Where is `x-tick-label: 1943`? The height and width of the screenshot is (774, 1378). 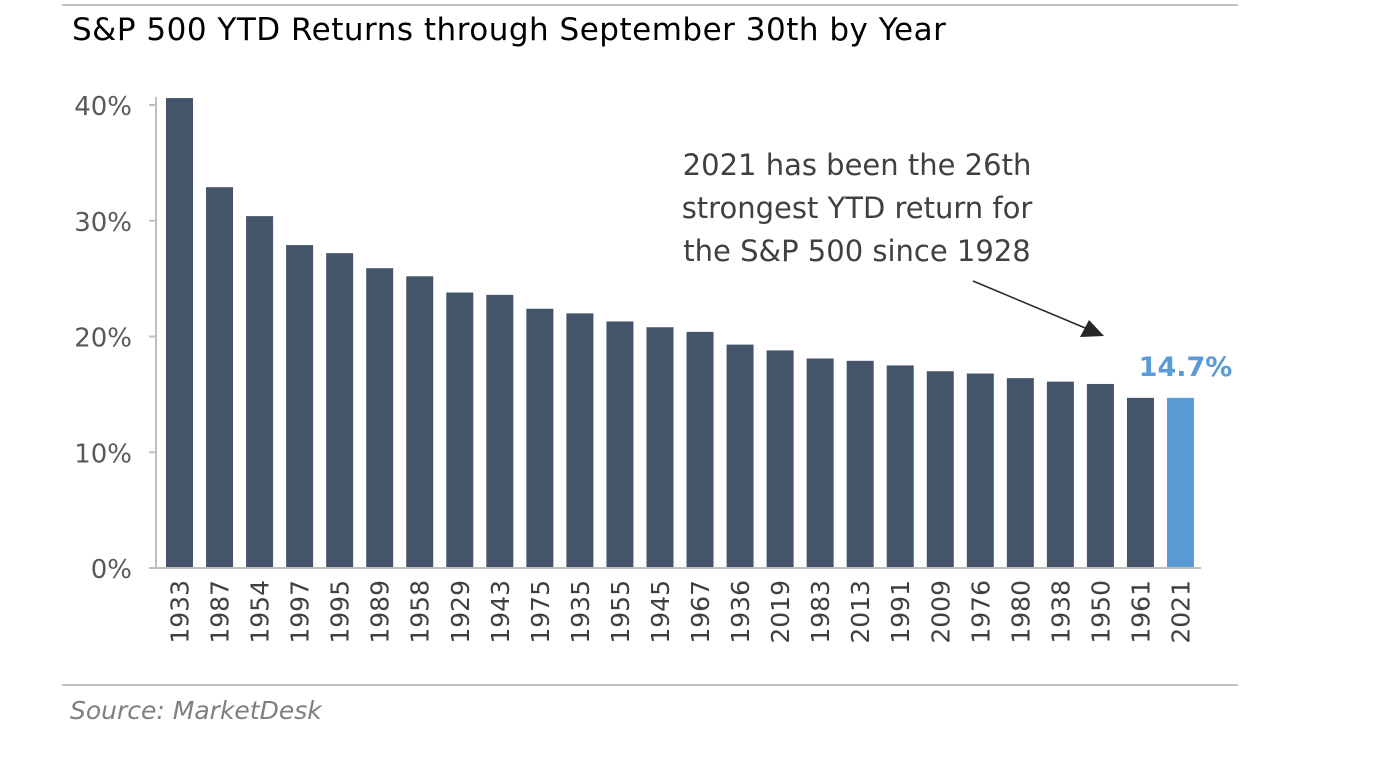
x-tick-label: 1943 is located at coordinates (500, 612).